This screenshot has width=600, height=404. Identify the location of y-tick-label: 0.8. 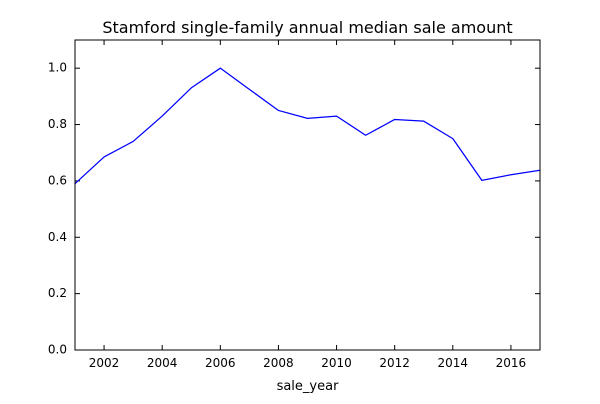
(57, 124).